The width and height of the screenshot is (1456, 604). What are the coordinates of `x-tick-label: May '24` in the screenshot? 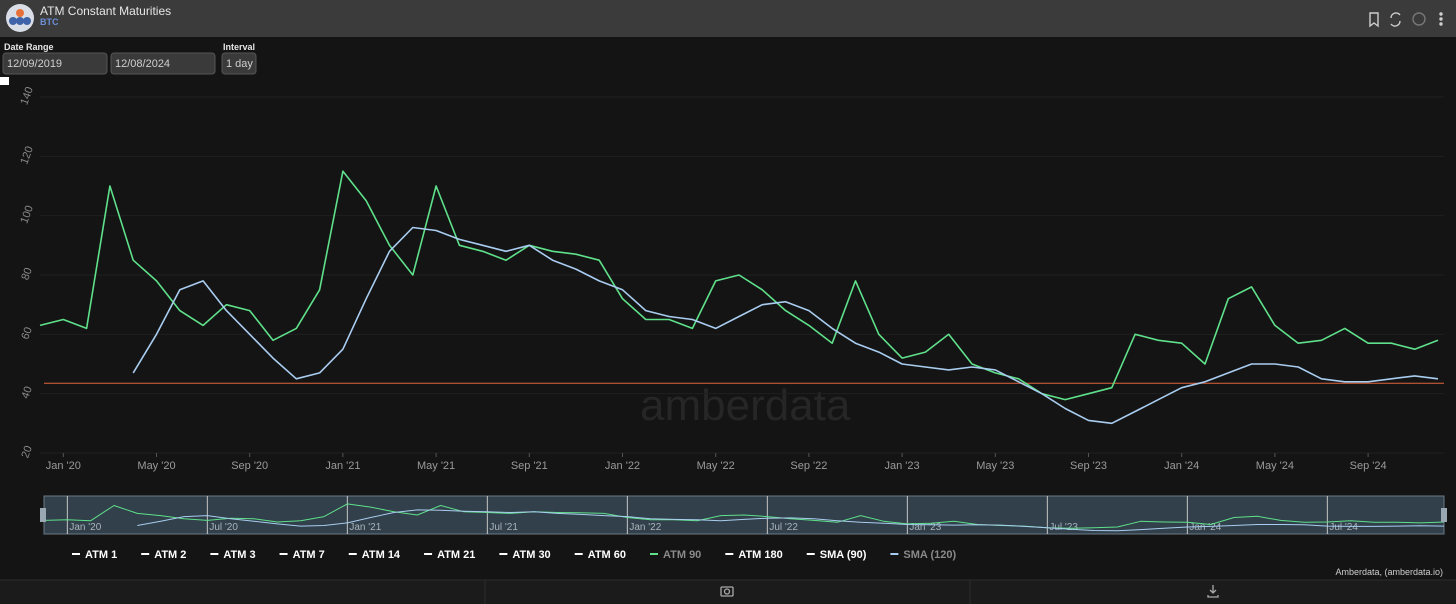 It's located at (1275, 466).